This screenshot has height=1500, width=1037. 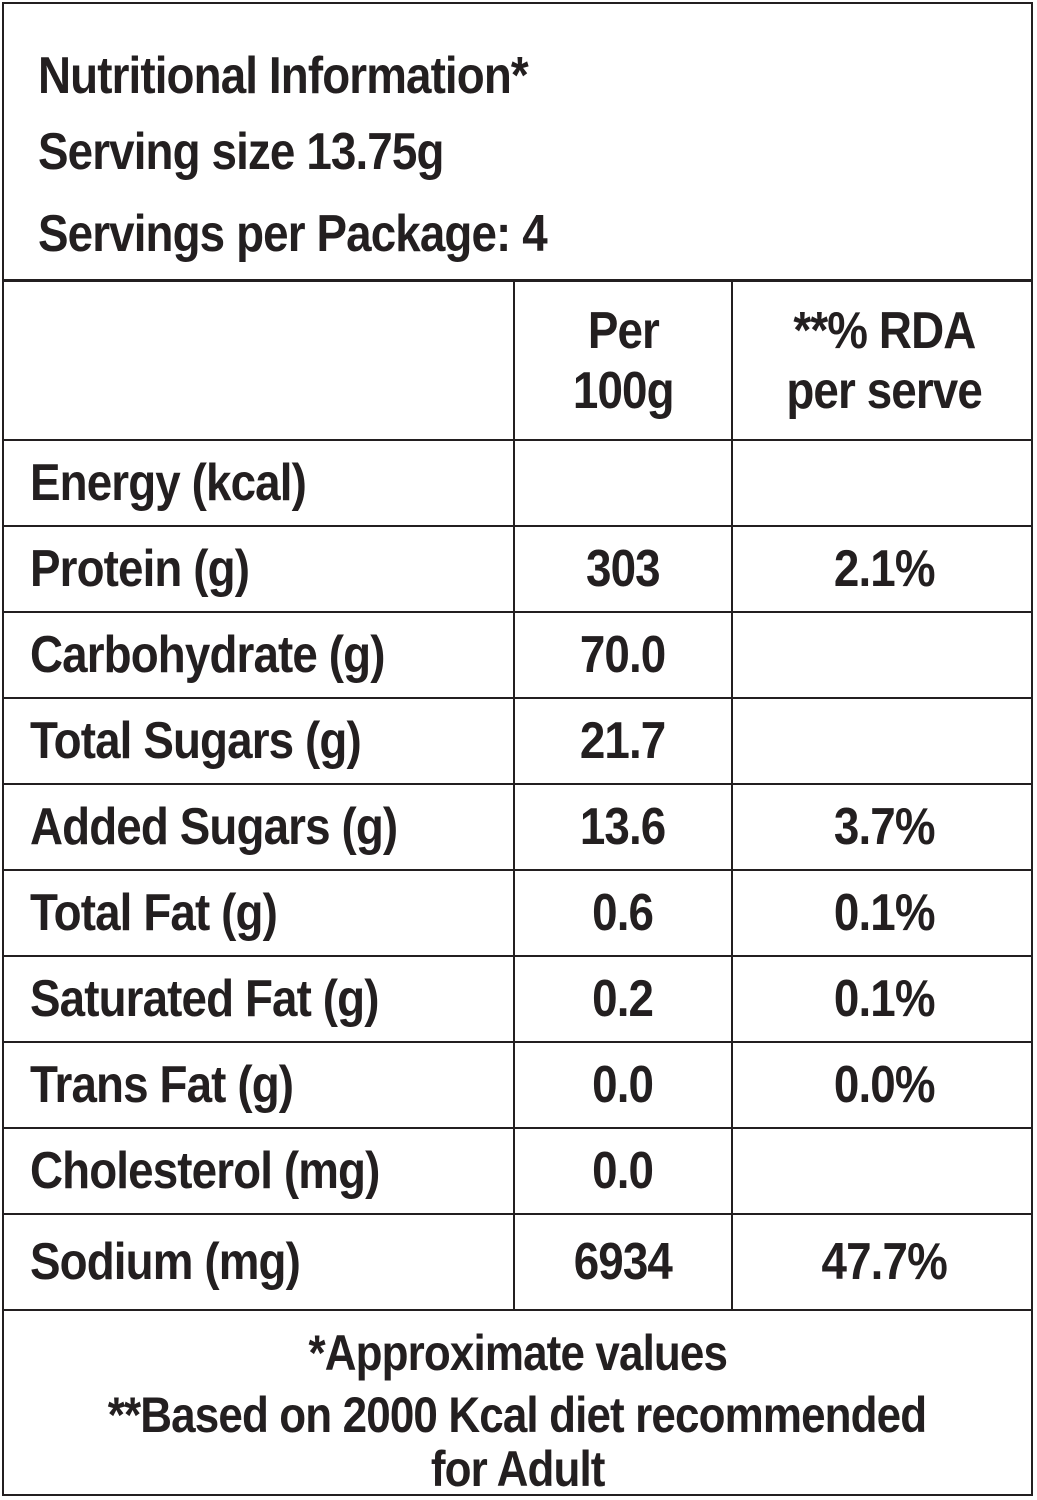 I want to click on nutrient-name: Carbohydrate (g), so click(x=259, y=655).